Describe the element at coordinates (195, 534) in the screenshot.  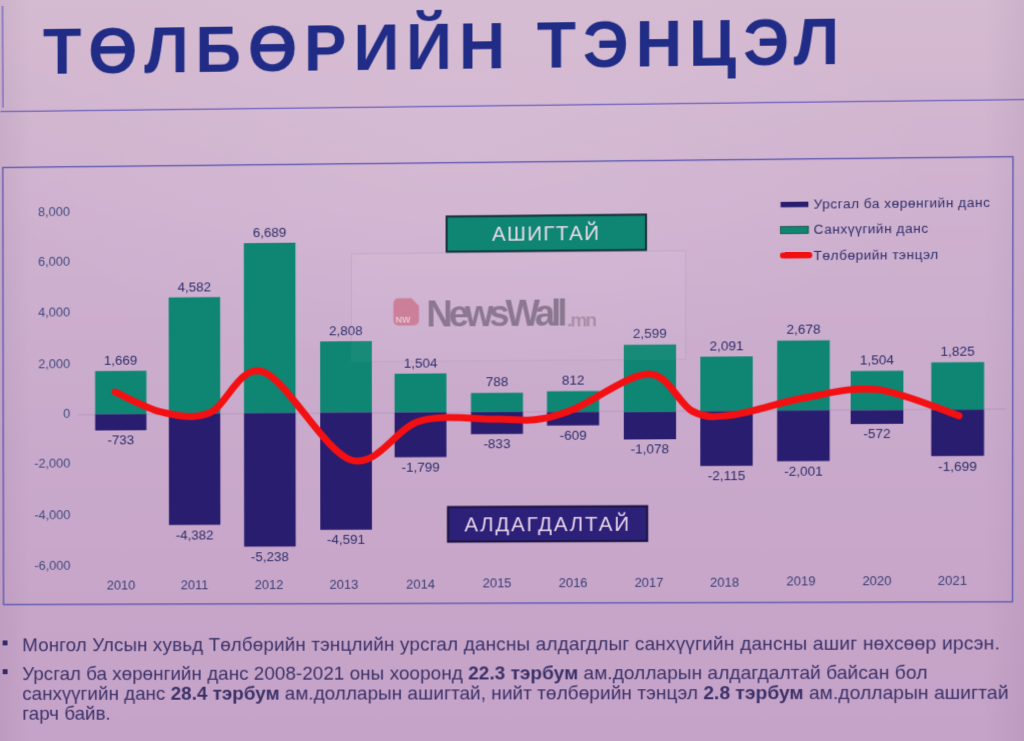
I see `svg-text: -4,382` at that location.